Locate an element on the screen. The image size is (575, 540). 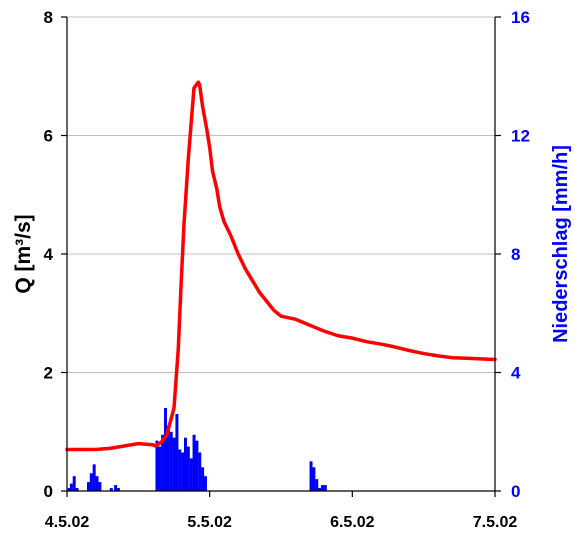
y-right-tick-label: 16 is located at coordinates (520, 17).